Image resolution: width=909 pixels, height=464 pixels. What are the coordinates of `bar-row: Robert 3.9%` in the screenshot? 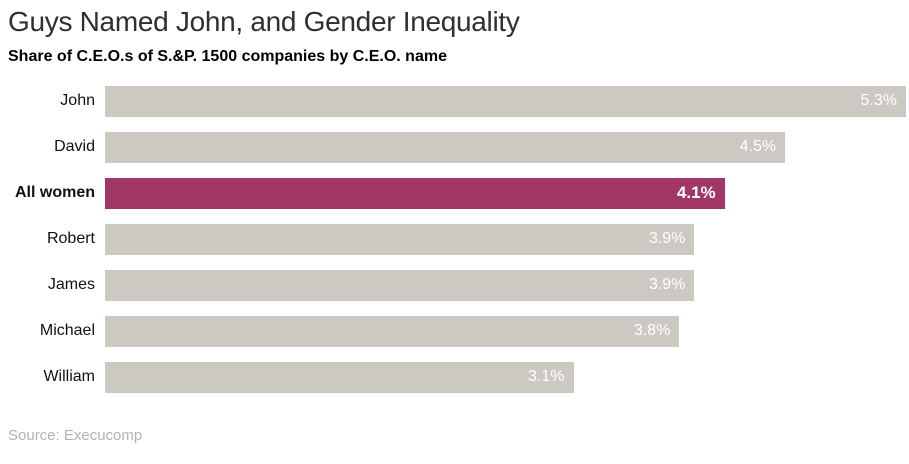 It's located at (454, 239).